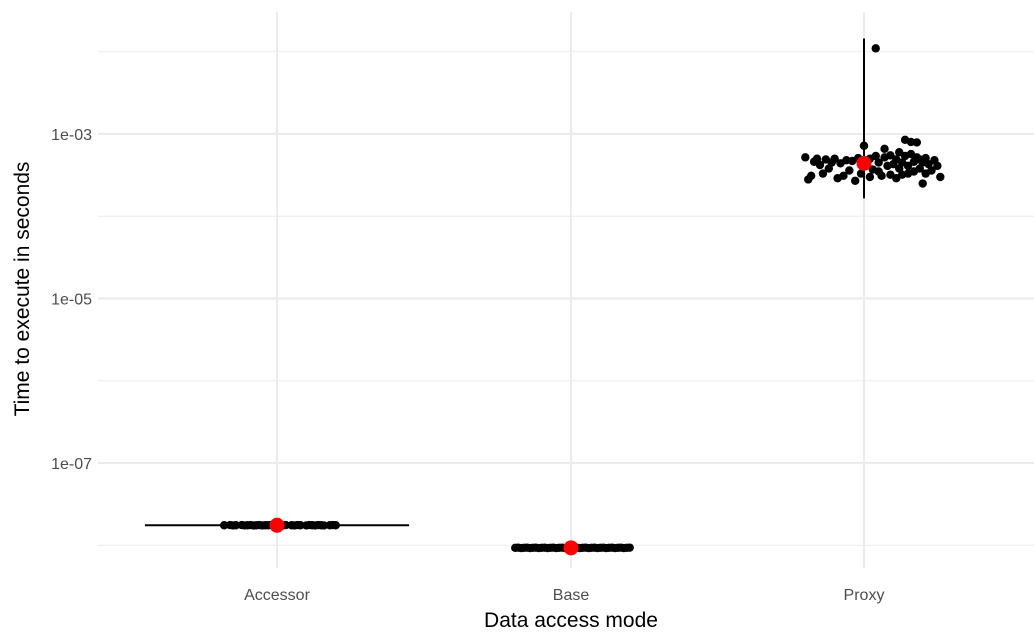 This screenshot has width=1034, height=634. I want to click on y-tick-label: 1e-05, so click(71, 300).